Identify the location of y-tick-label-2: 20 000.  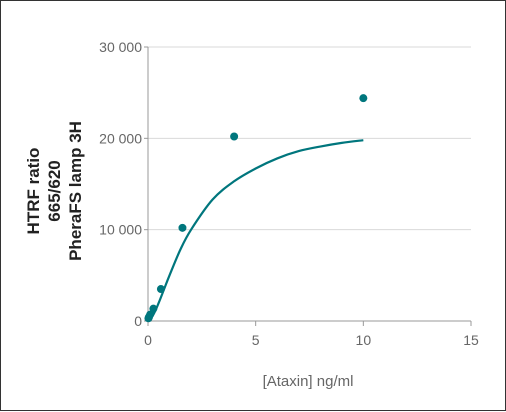
(120, 138).